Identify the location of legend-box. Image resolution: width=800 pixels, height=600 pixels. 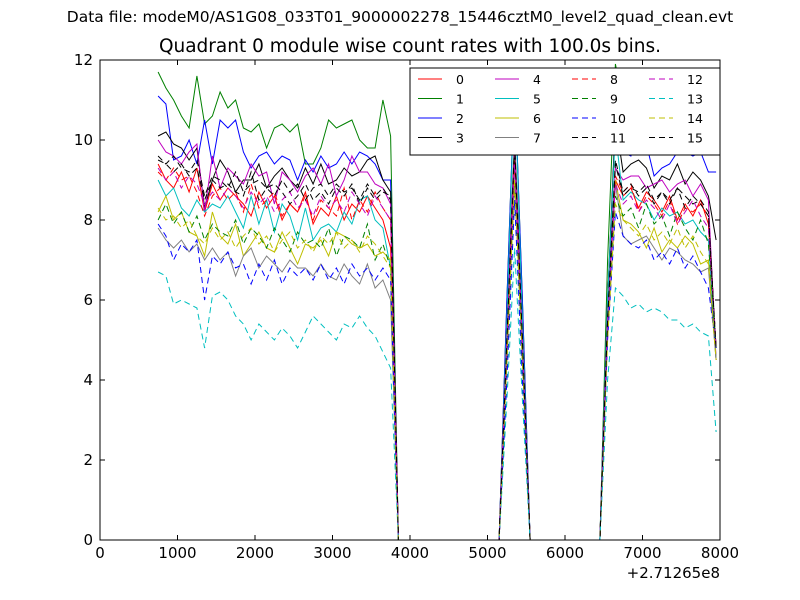
(565, 111).